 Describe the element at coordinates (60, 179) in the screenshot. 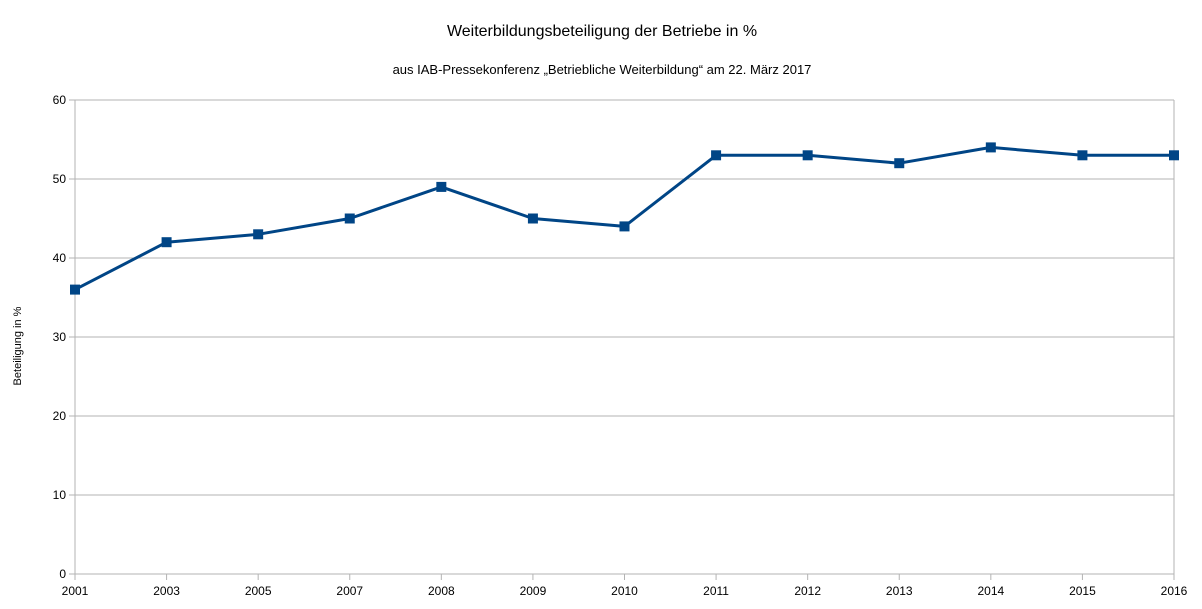

I see `y-tick-label-50: 50` at that location.